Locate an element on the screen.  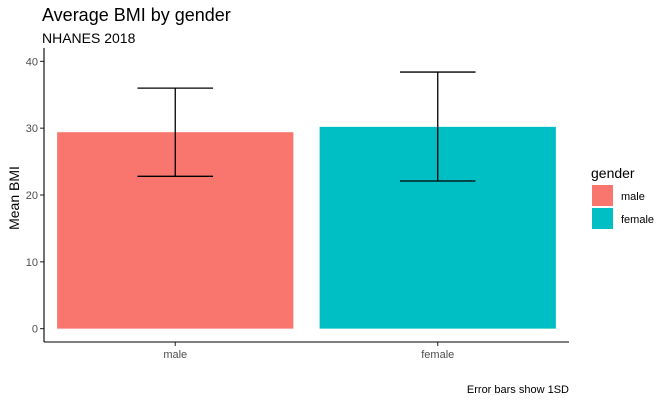
chart-subtitle: NHANES 2018 is located at coordinates (89, 38).